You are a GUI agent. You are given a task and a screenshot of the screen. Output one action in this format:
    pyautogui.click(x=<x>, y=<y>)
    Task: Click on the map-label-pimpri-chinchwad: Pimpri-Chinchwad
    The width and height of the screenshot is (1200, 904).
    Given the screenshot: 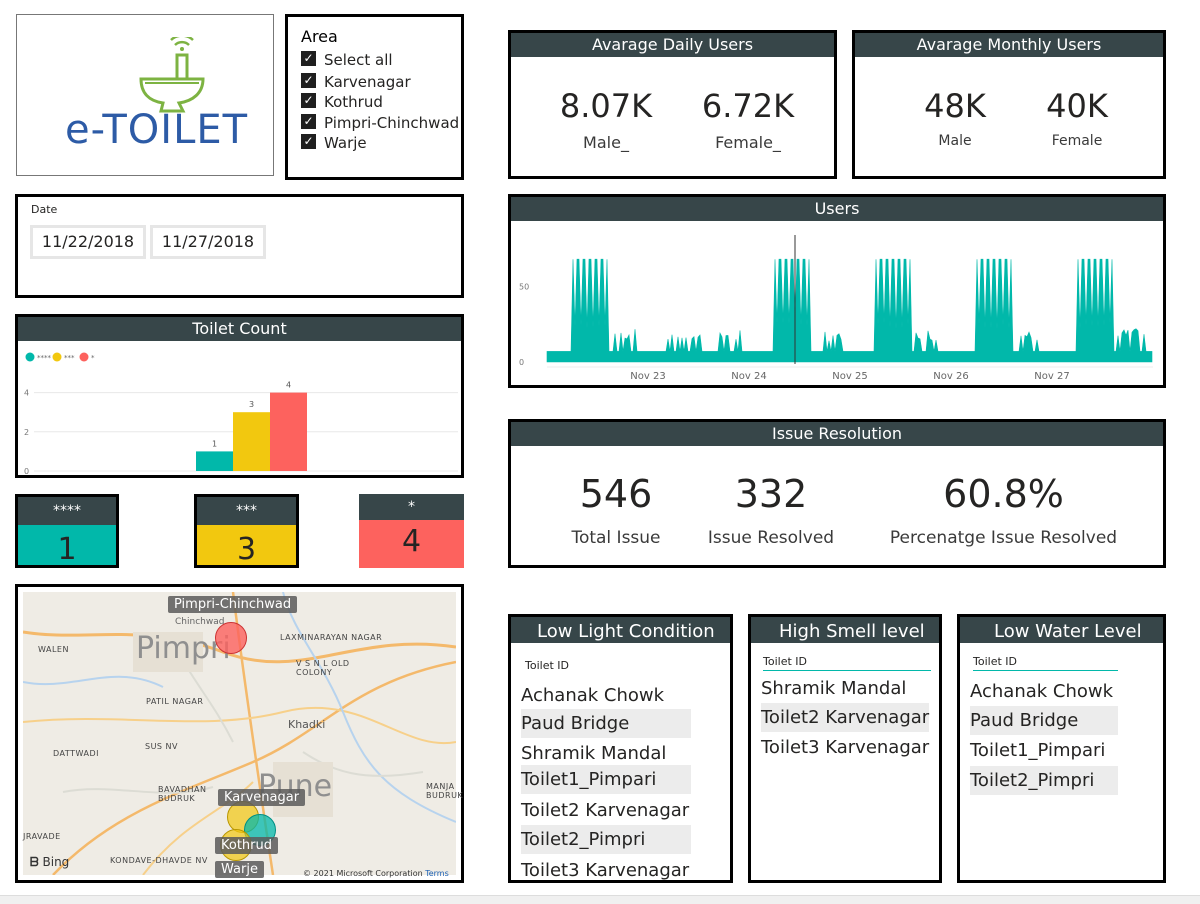 What is the action you would take?
    pyautogui.click(x=233, y=604)
    